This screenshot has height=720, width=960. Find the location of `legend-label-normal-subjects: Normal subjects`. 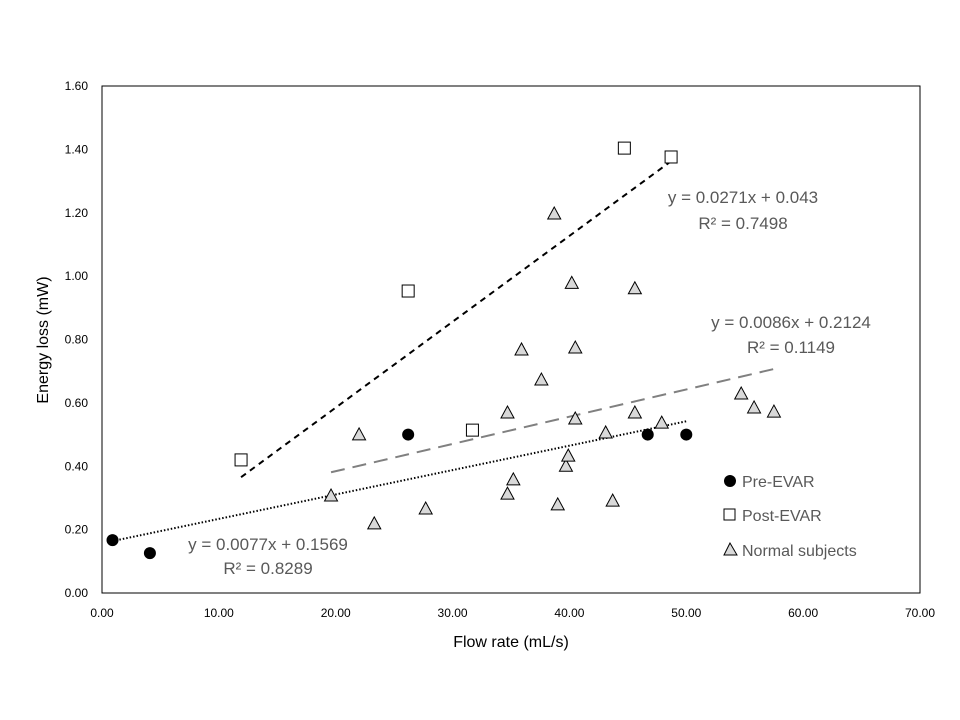

legend-label-normal-subjects: Normal subjects is located at coordinates (799, 551).